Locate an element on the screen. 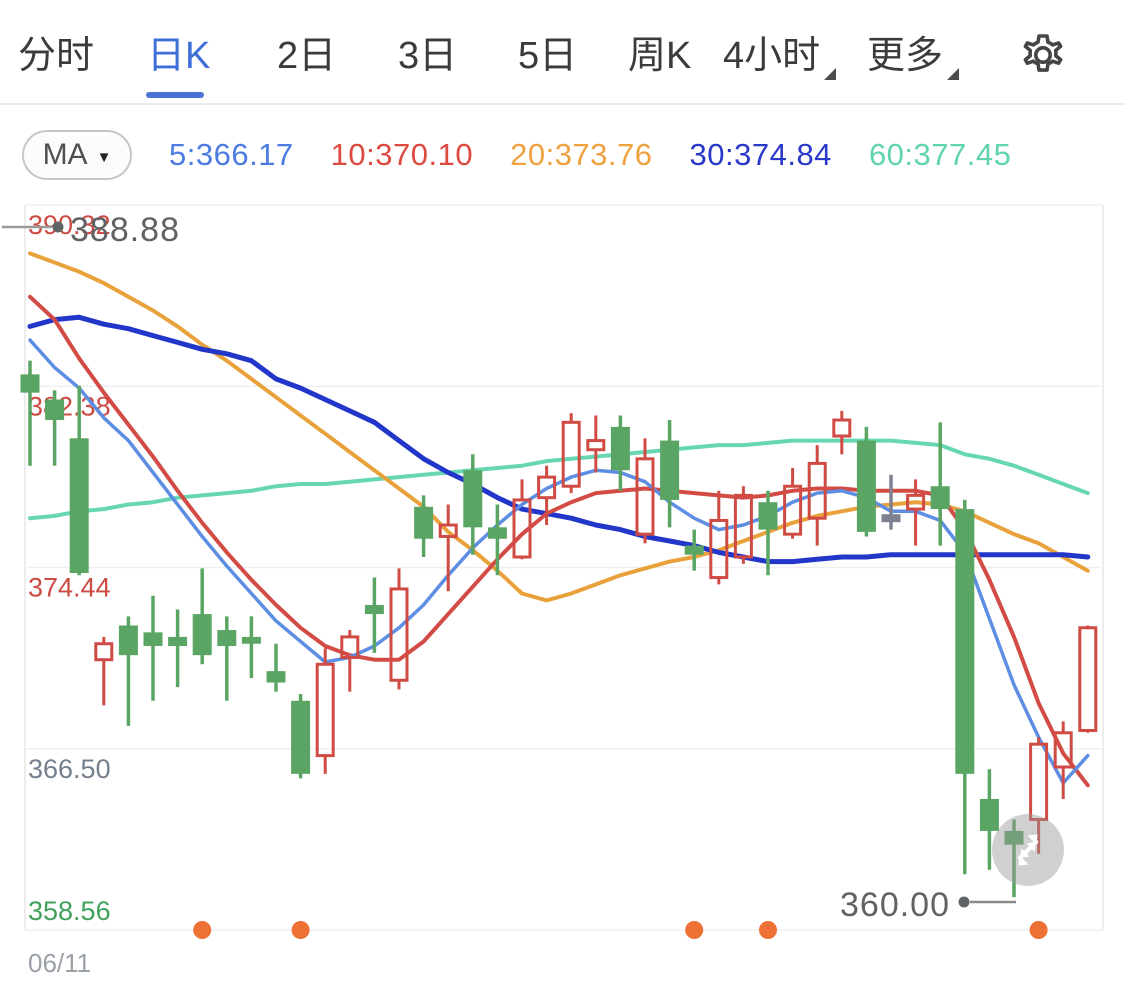 The image size is (1125, 994). settings-button is located at coordinates (1043, 55).